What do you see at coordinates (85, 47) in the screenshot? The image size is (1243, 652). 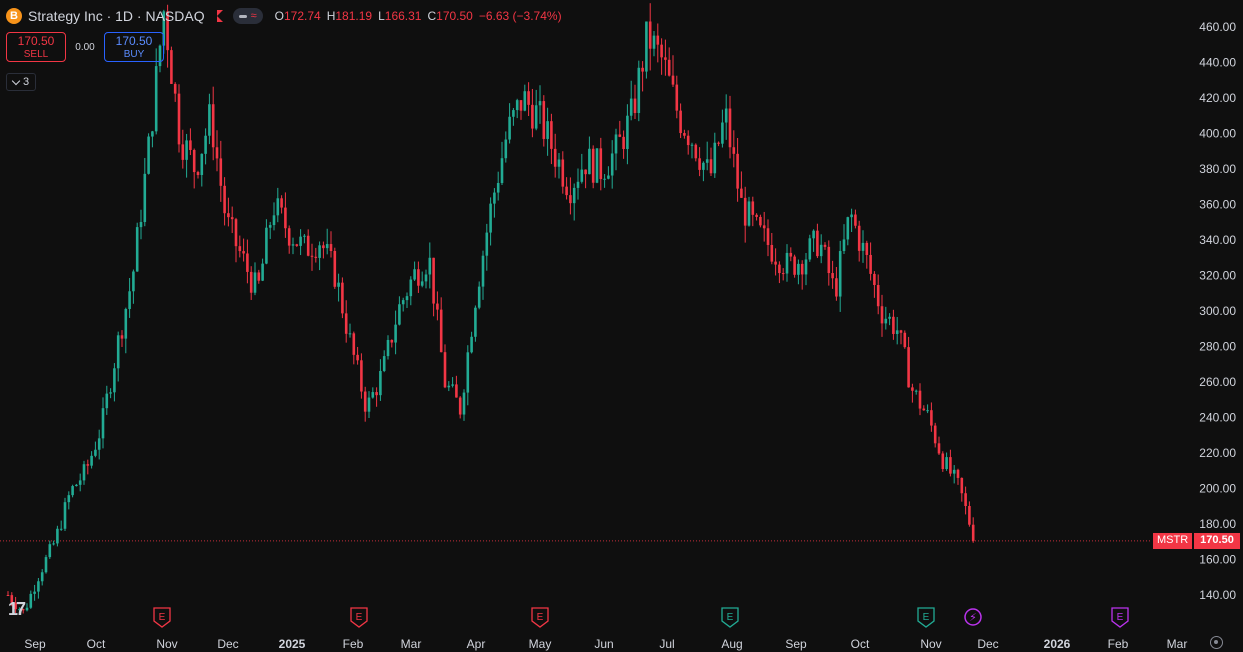 I see `spread-value: 0.00` at bounding box center [85, 47].